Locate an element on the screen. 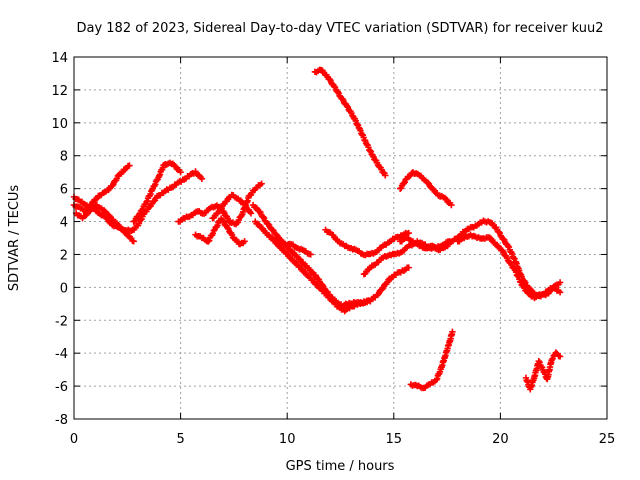  x-tick-label: 0 is located at coordinates (74, 439).